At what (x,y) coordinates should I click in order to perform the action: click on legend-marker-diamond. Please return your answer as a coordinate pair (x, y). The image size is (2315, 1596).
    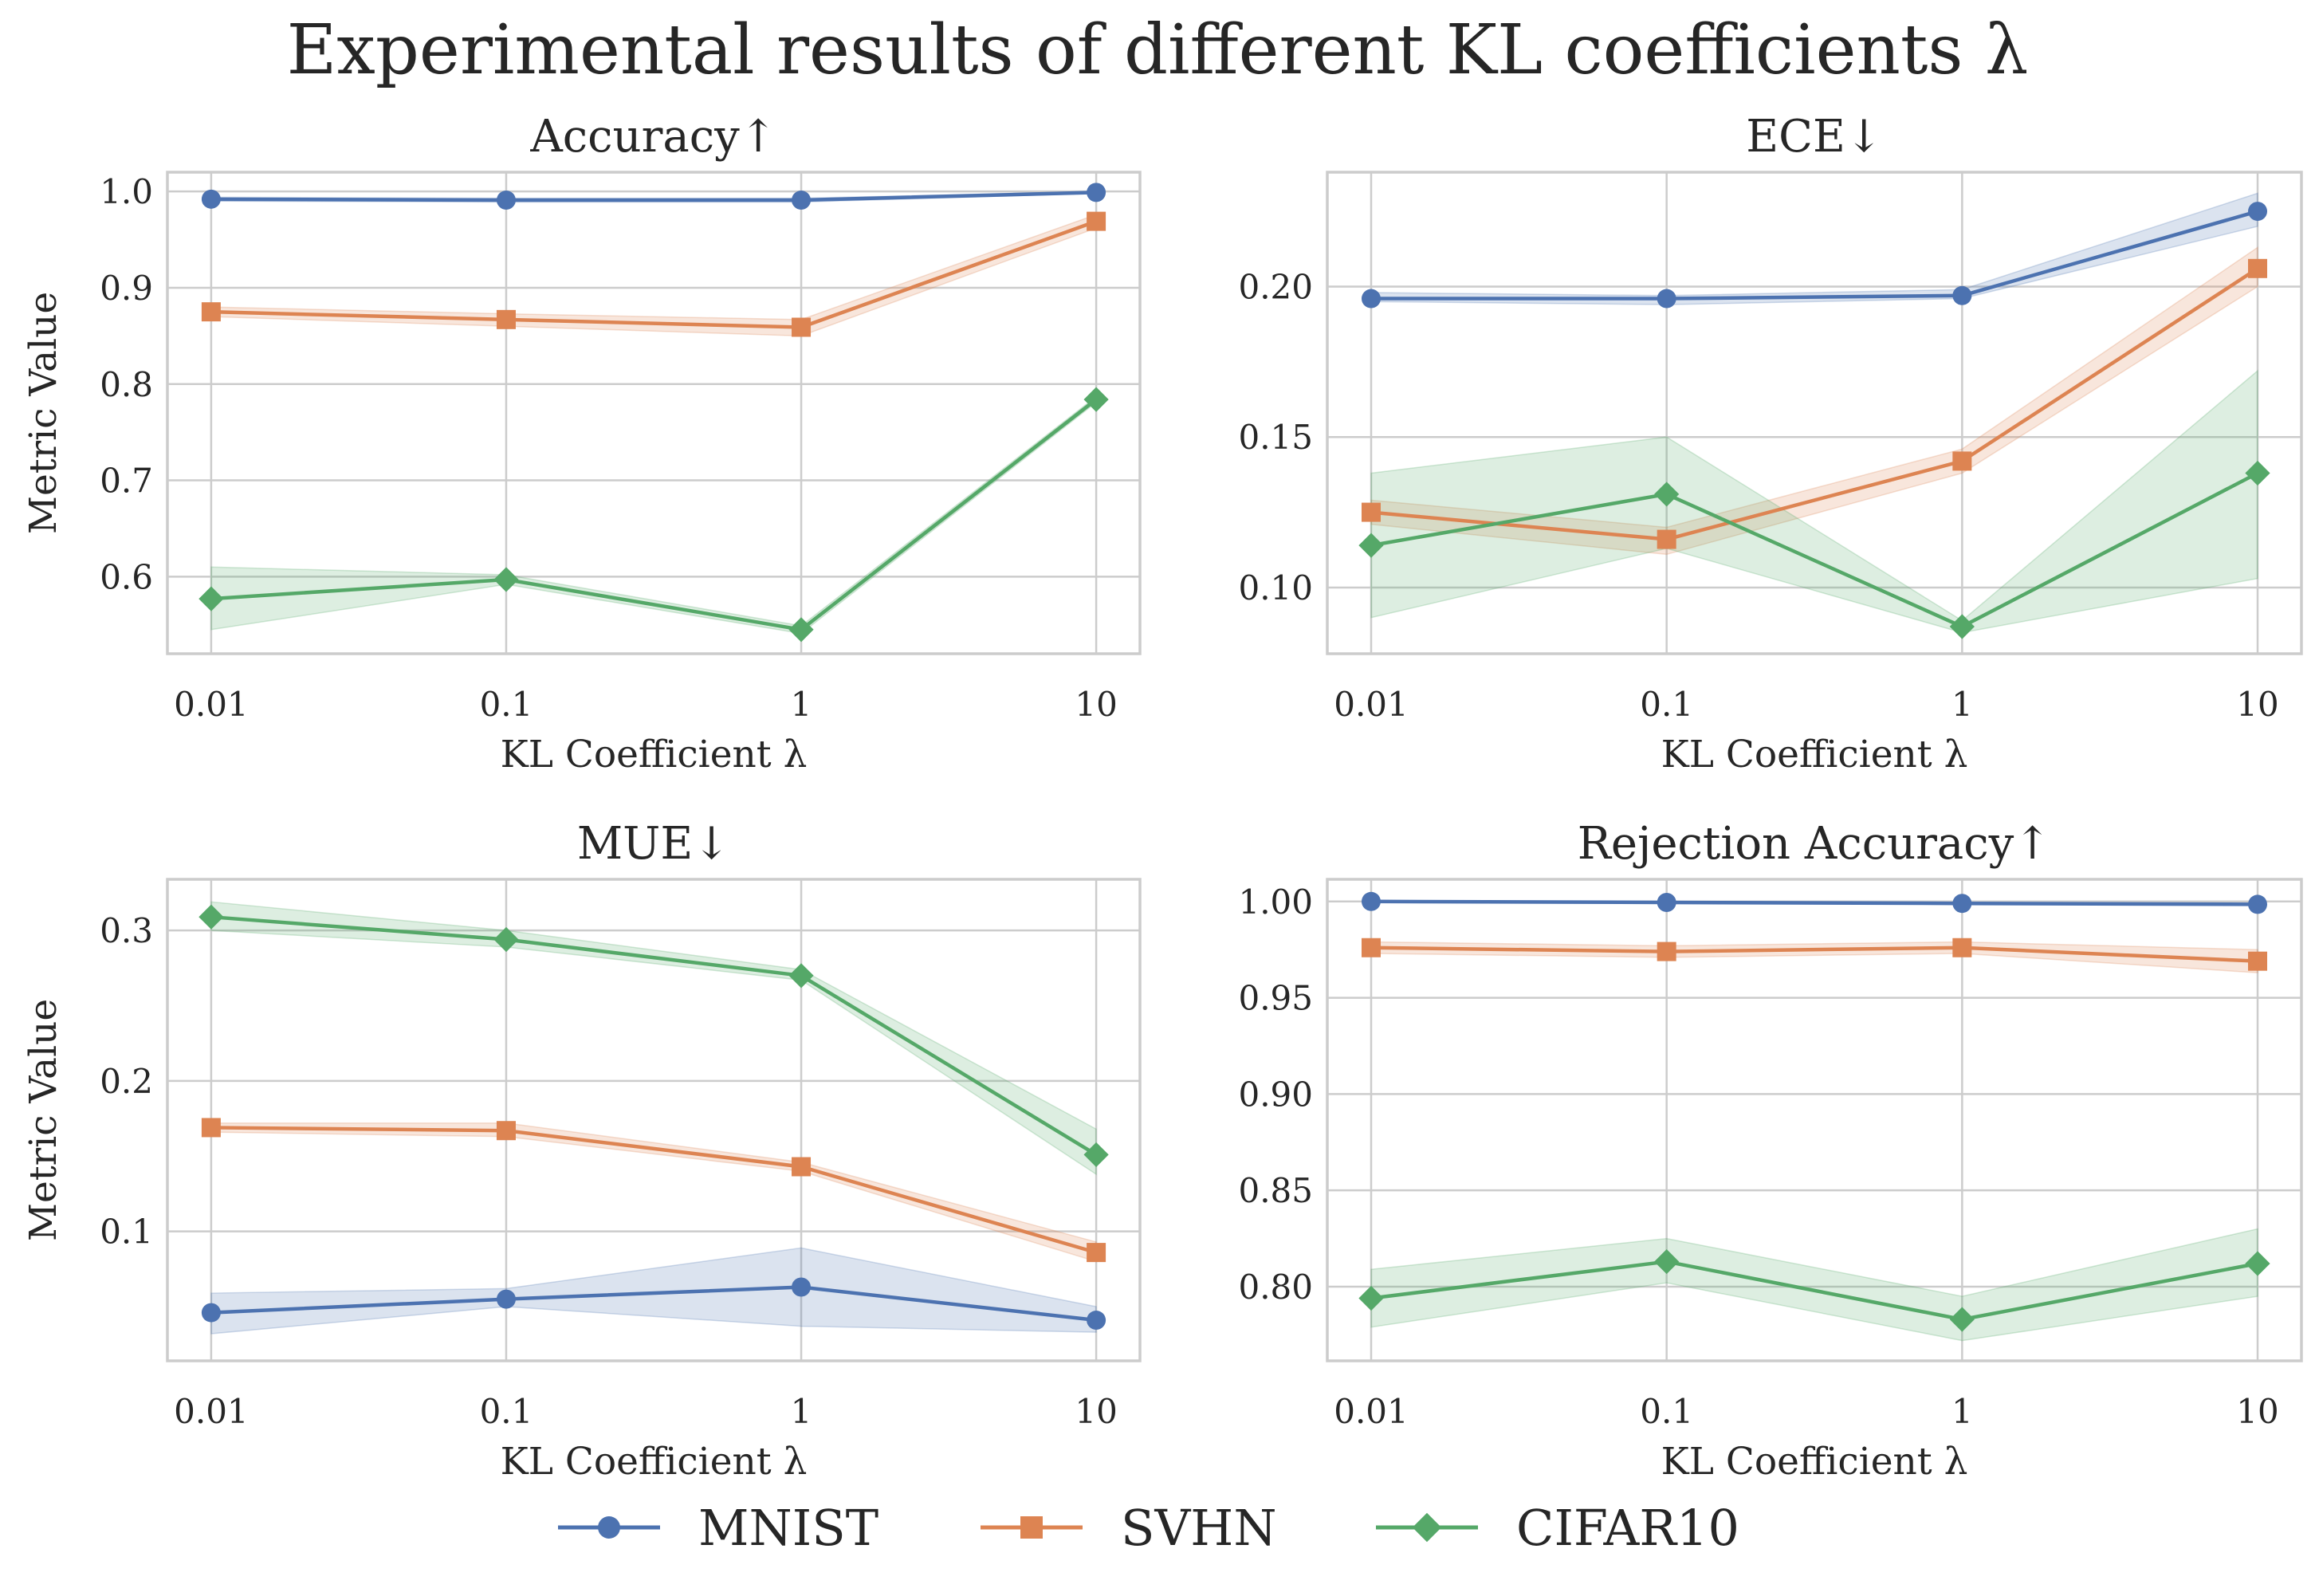
    Looking at the image, I should click on (1427, 1527).